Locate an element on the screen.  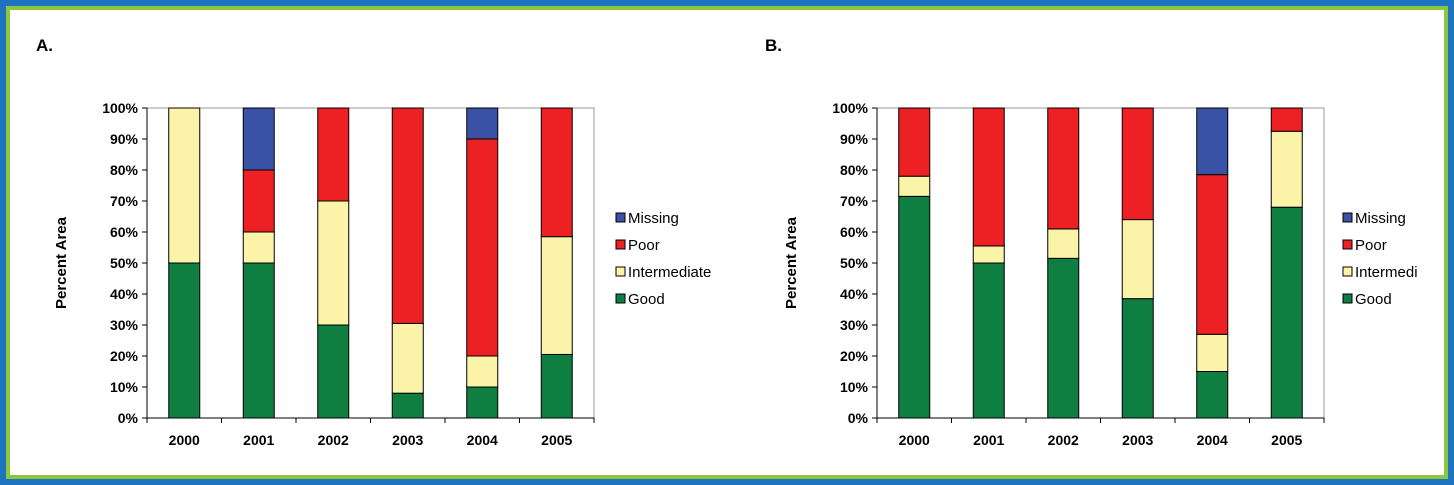
bar-segment-missing-2001 is located at coordinates (258, 139).